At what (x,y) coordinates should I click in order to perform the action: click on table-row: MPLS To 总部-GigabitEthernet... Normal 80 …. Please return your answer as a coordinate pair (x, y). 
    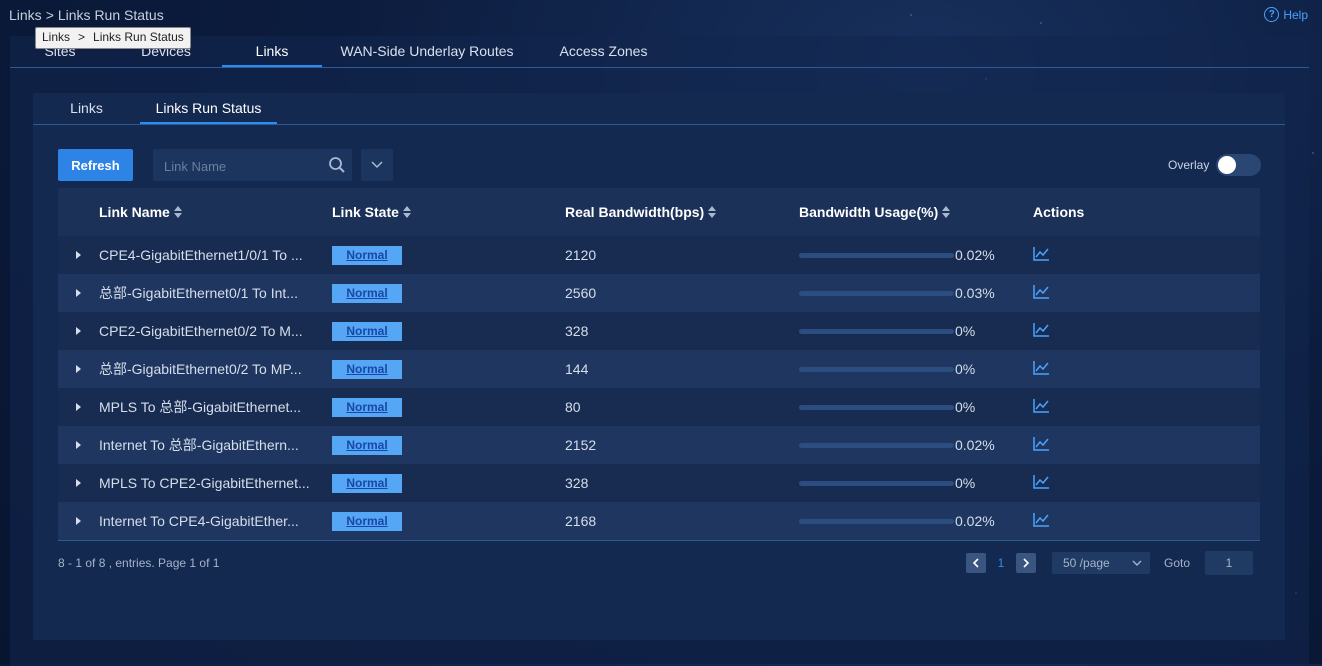
    Looking at the image, I should click on (659, 407).